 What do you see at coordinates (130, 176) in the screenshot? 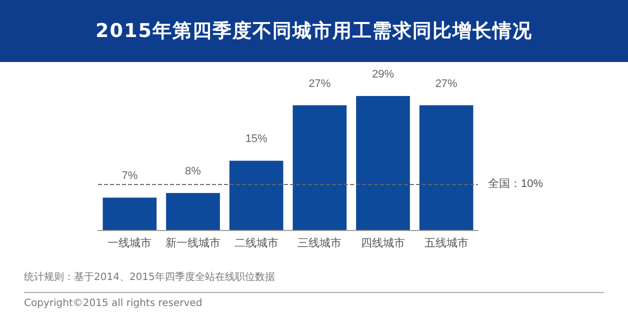
I see `data-label: 7%` at bounding box center [130, 176].